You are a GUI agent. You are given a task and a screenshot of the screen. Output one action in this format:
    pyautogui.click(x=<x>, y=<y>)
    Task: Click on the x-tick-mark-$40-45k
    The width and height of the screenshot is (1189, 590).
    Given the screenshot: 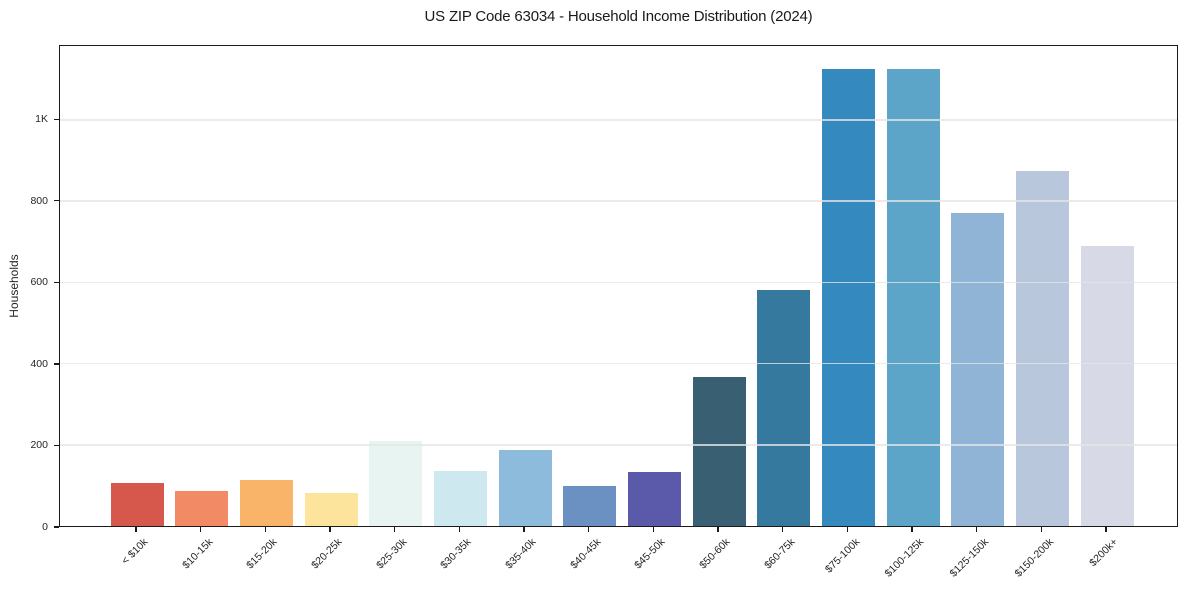 What is the action you would take?
    pyautogui.click(x=589, y=529)
    